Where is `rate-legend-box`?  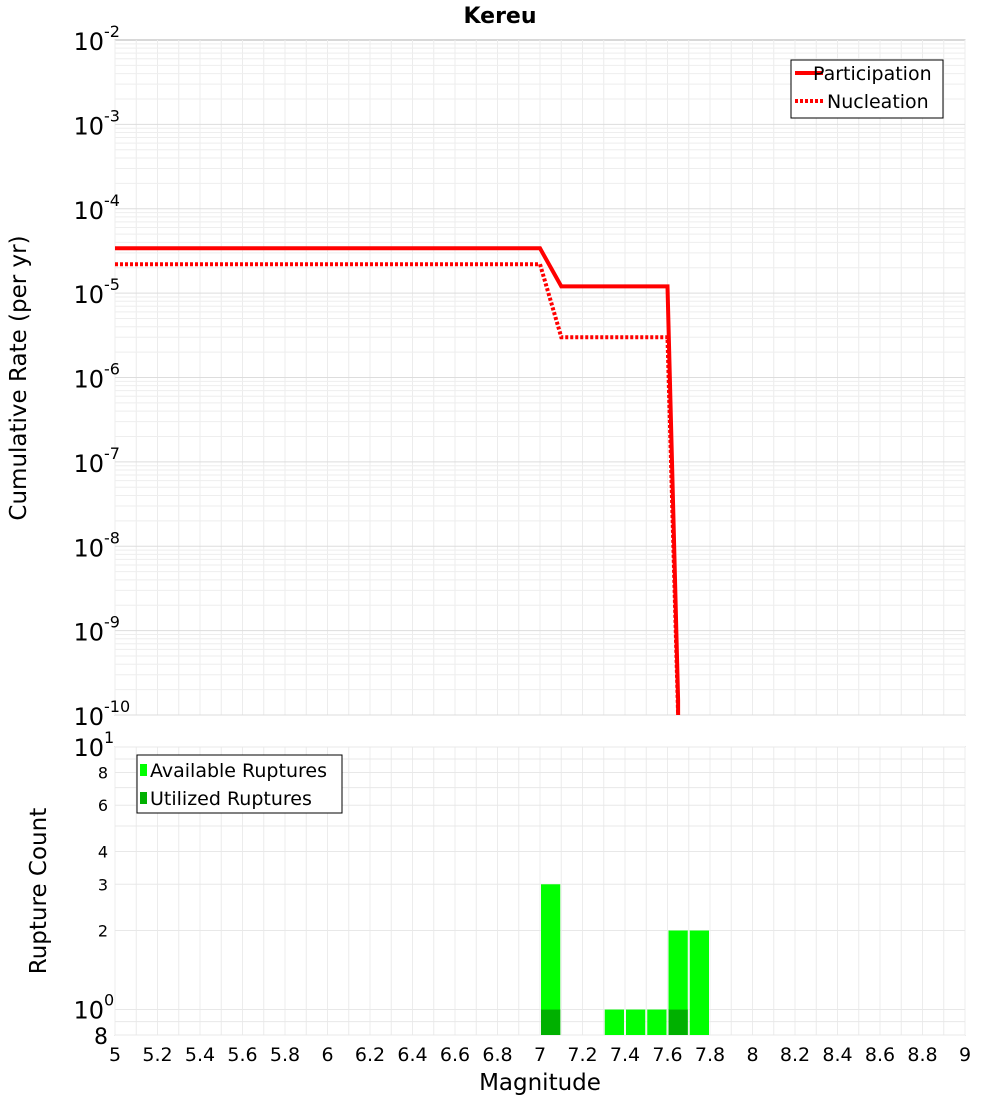
rate-legend-box is located at coordinates (867, 89).